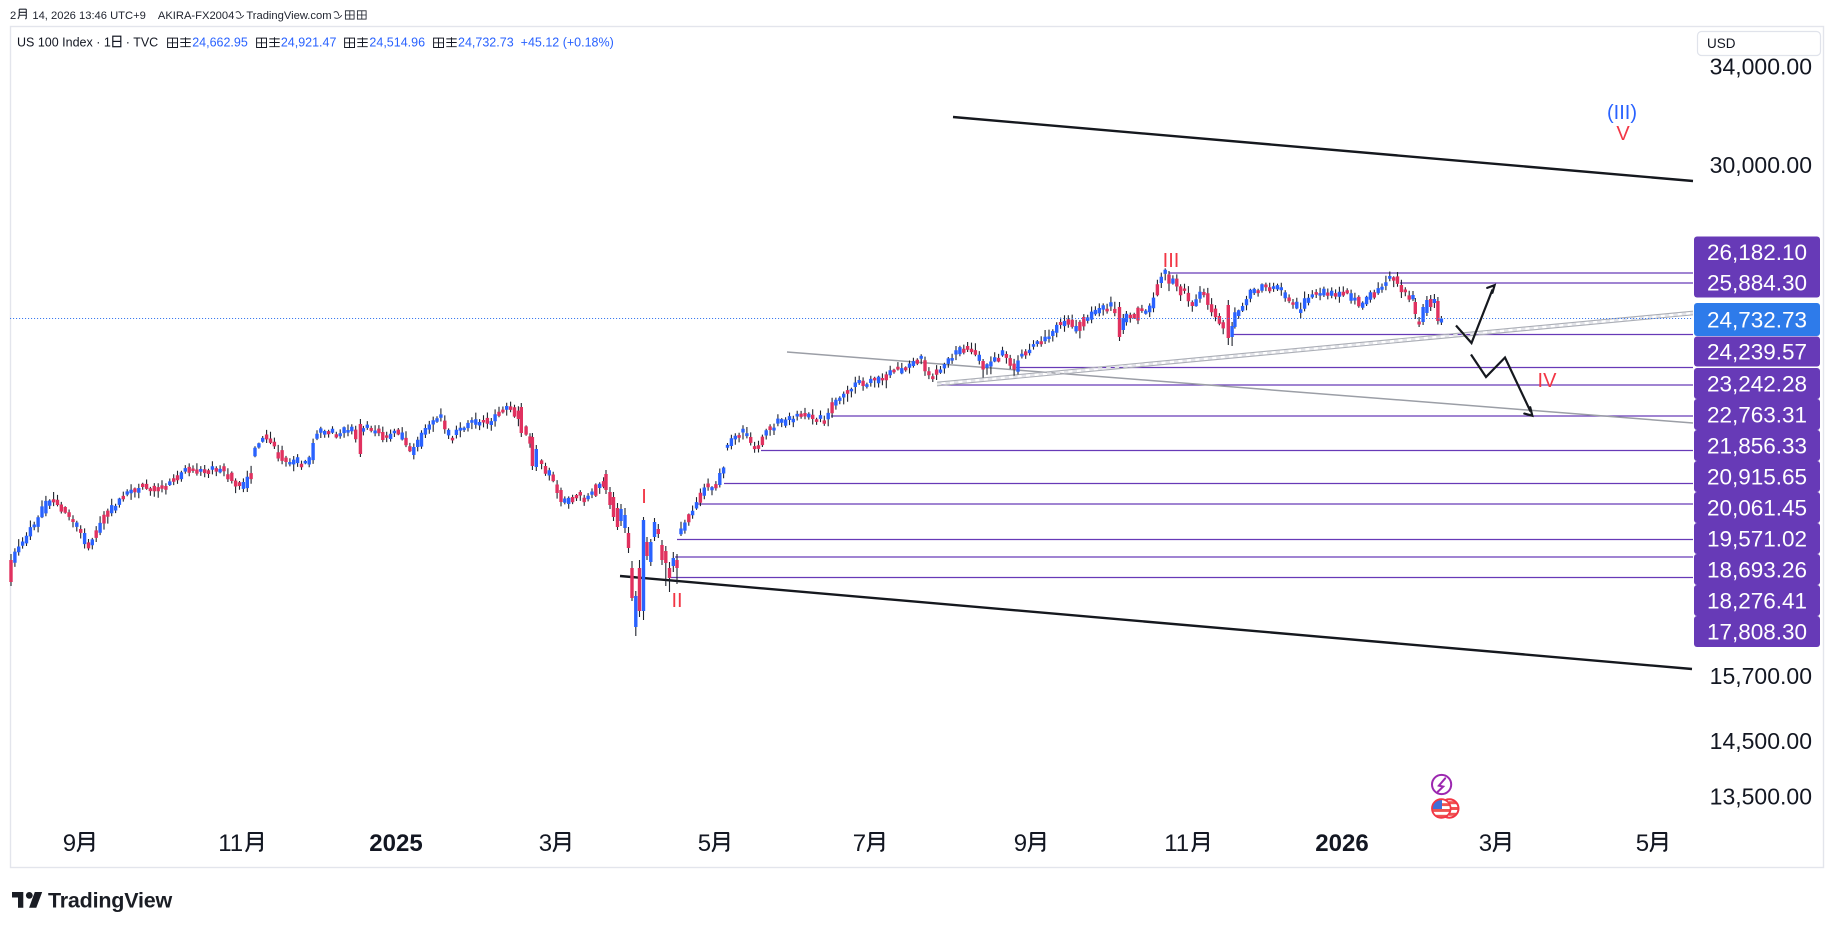  What do you see at coordinates (1623, 134) in the screenshot?
I see `svg-text: V` at bounding box center [1623, 134].